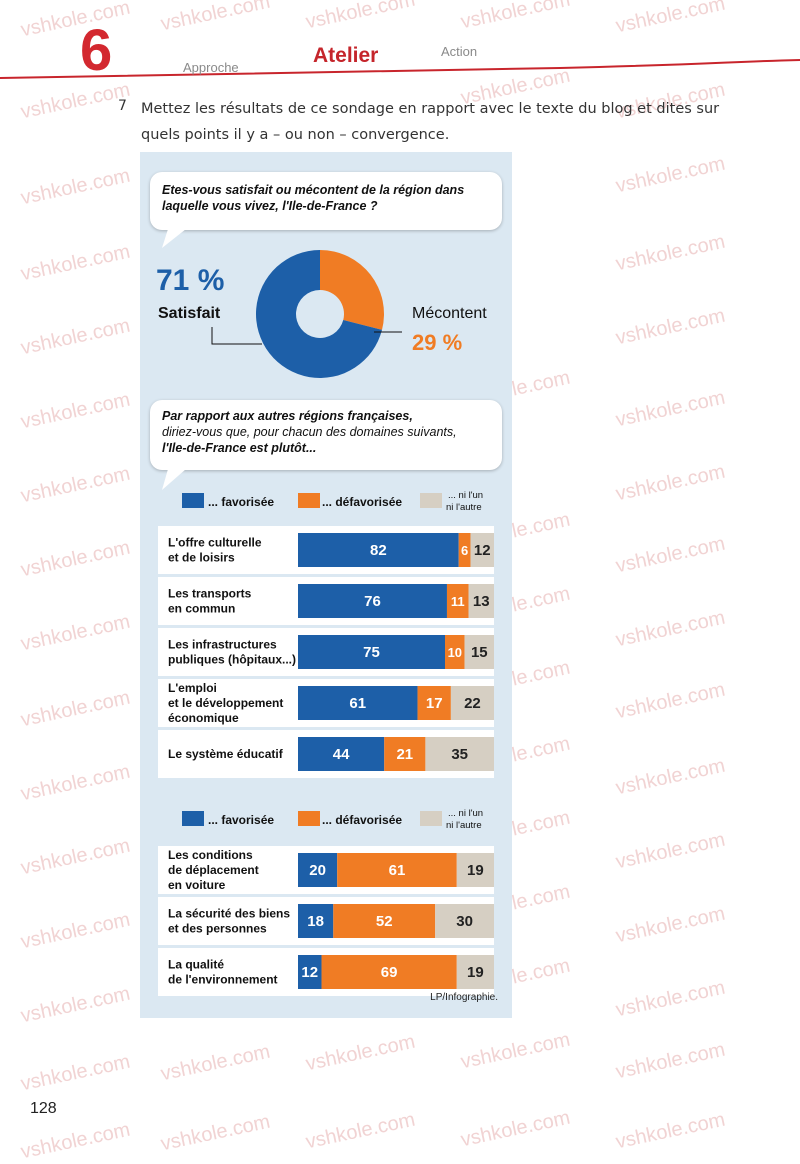 The width and height of the screenshot is (800, 1164). Describe the element at coordinates (241, 502) in the screenshot. I see `legend-label-favorisee: ... favorisée` at that location.